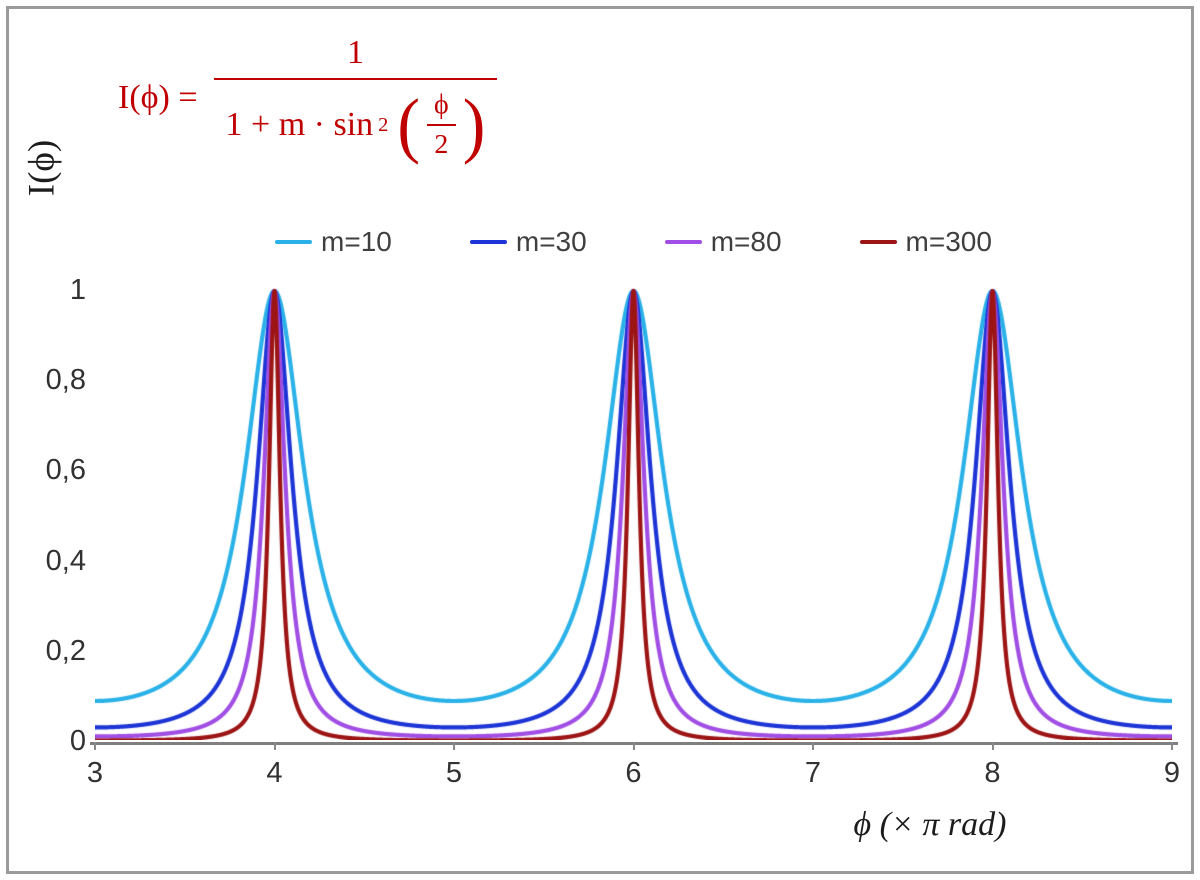 The width and height of the screenshot is (1200, 880). Describe the element at coordinates (633, 773) in the screenshot. I see `x-tick-label: 6` at that location.